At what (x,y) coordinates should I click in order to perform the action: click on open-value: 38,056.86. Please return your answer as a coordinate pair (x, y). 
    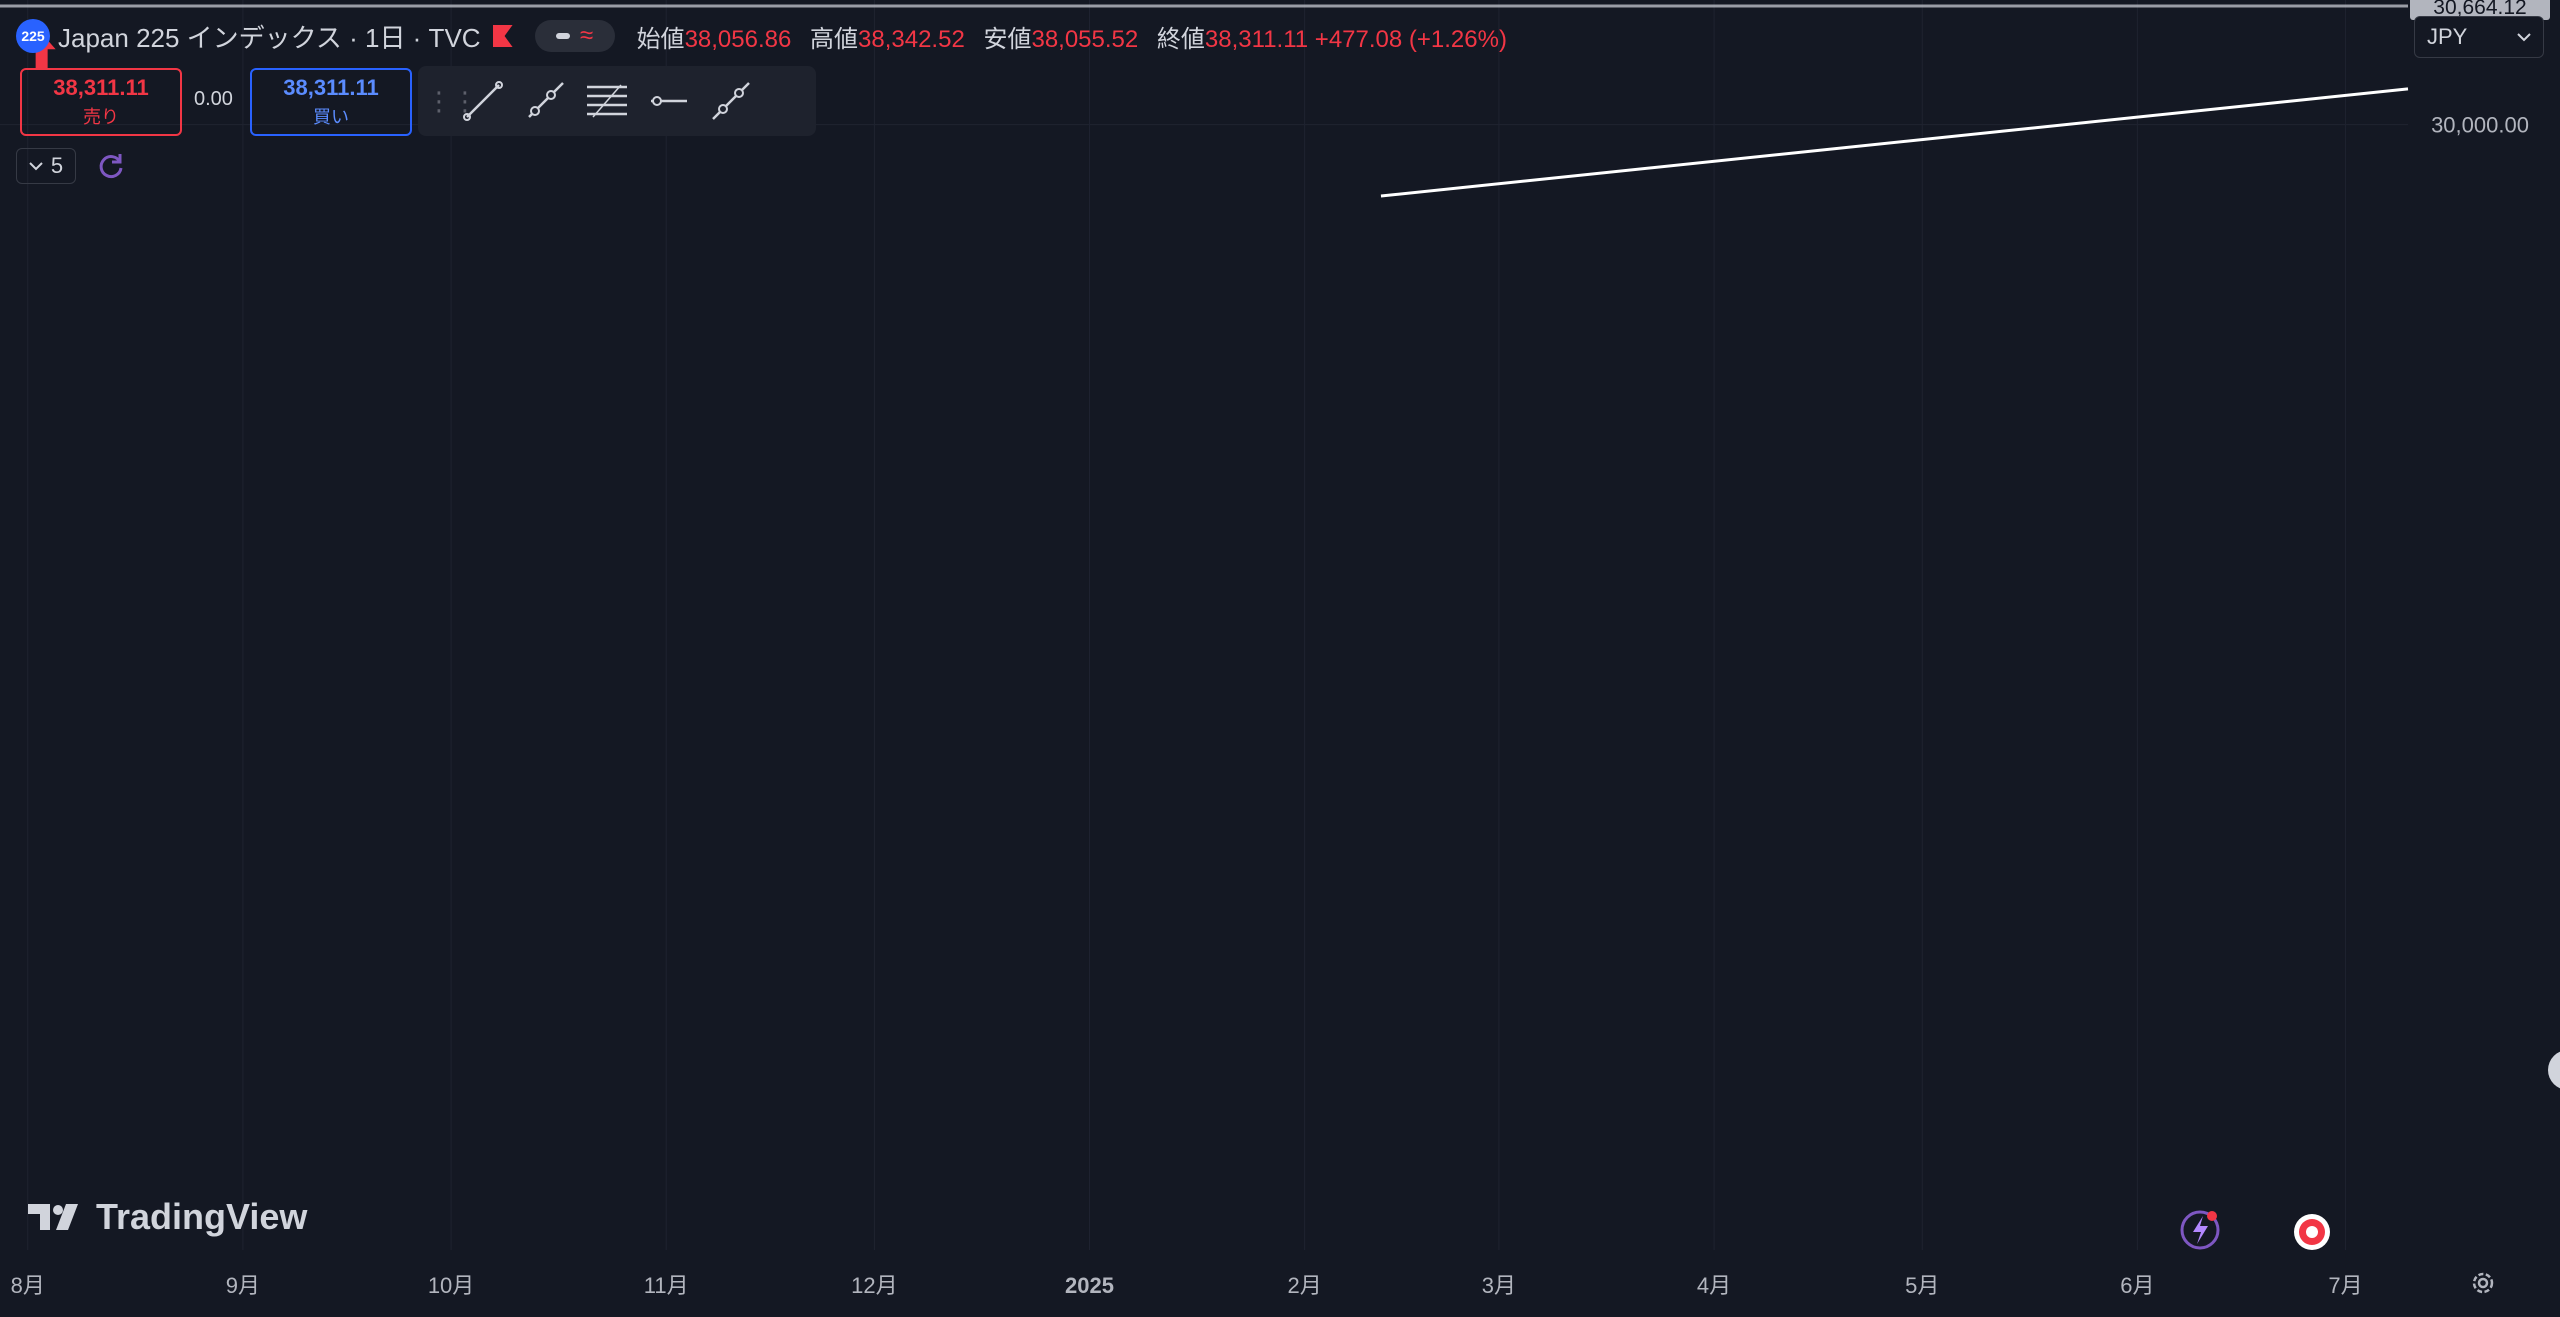
    Looking at the image, I should click on (738, 39).